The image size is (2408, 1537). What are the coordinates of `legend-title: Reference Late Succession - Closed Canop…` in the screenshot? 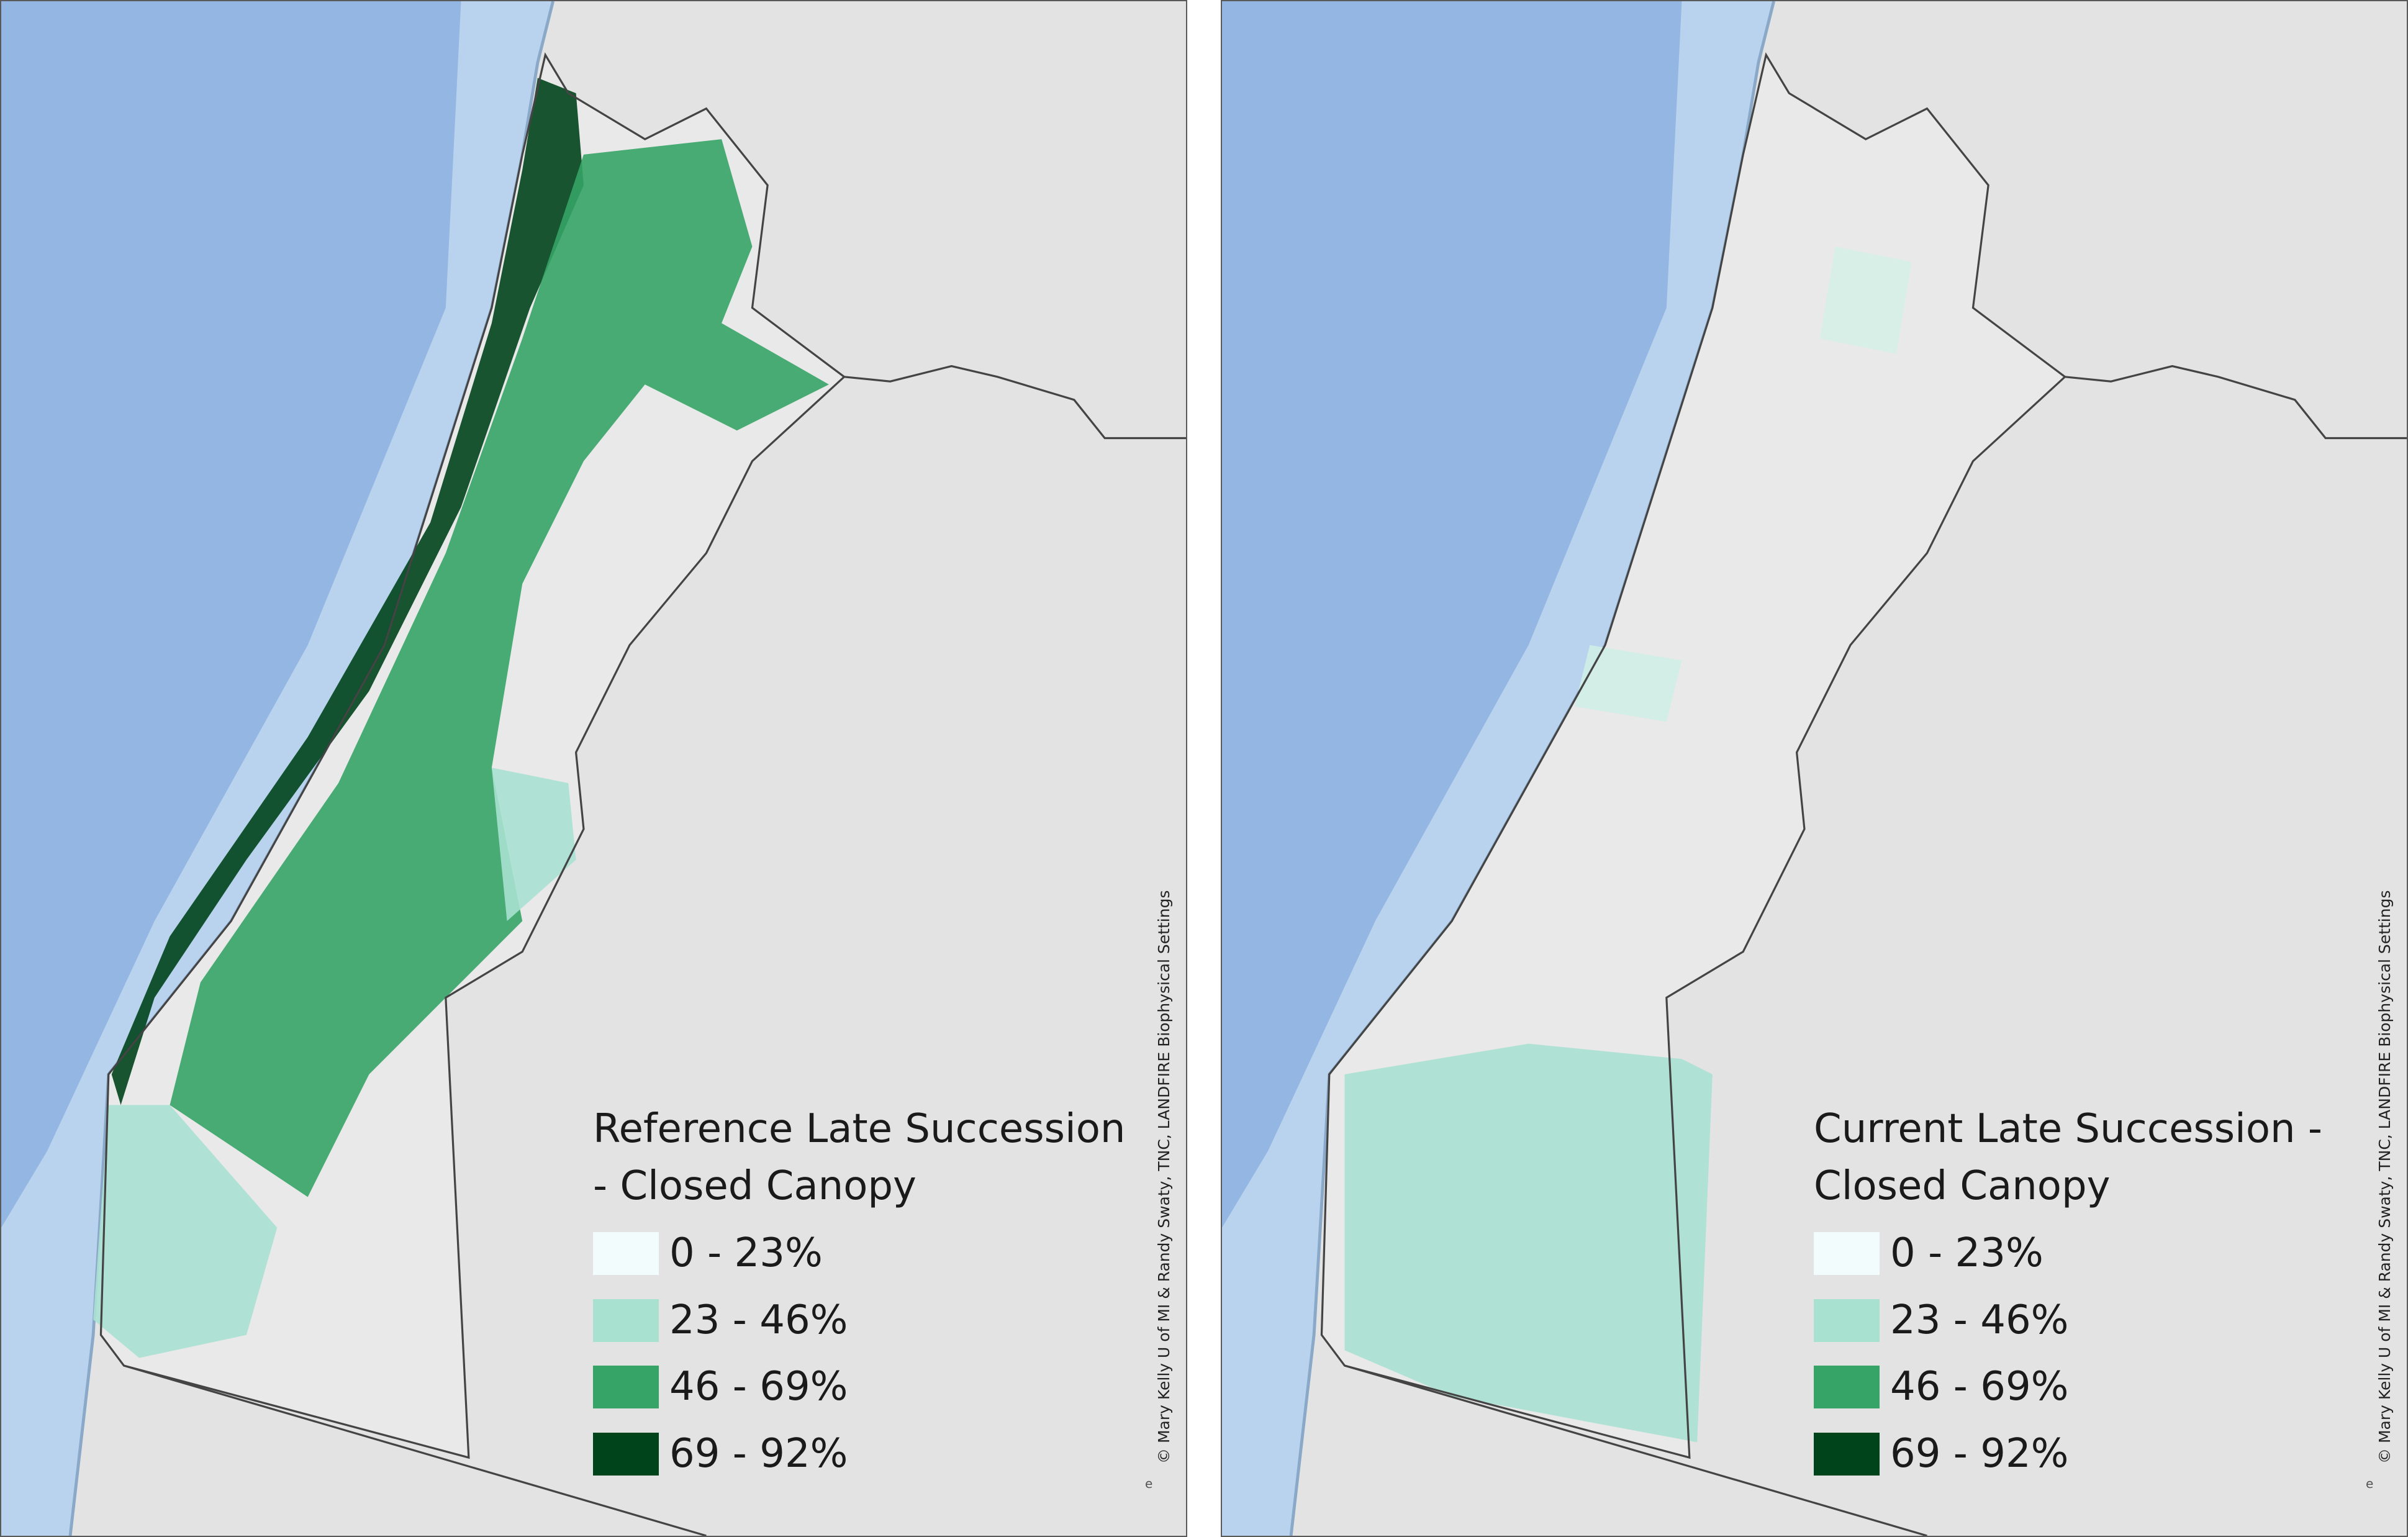 It's located at (860, 1157).